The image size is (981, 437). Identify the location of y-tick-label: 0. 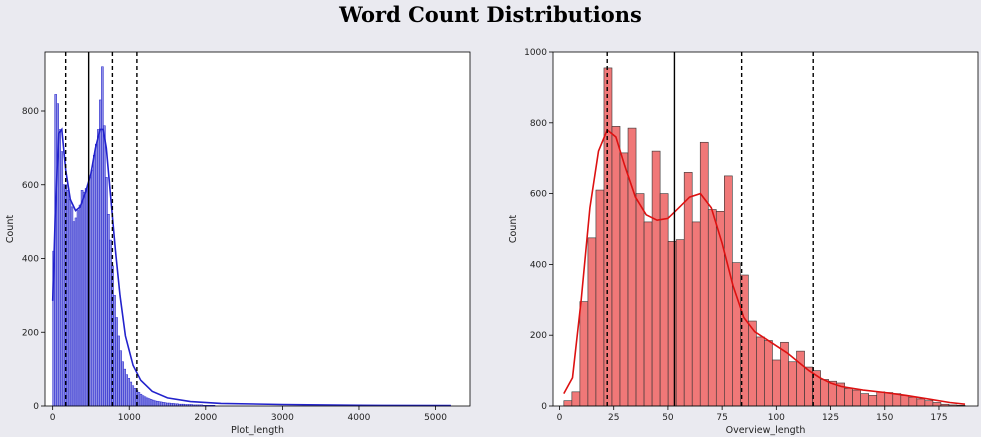
(544, 407).